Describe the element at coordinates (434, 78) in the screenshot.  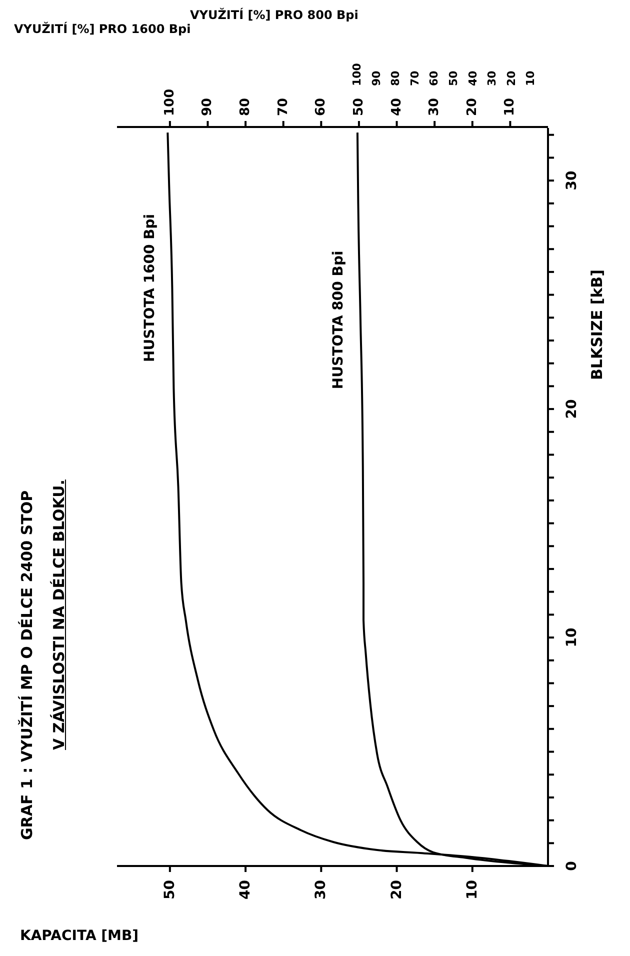
I see `text: 60` at that location.